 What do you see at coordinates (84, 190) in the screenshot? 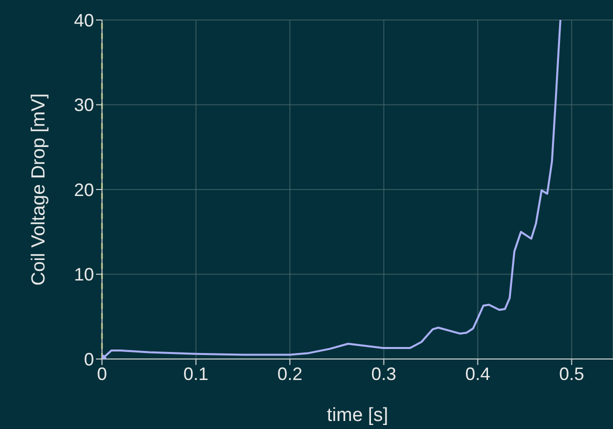
I see `y-tick-label: 20` at bounding box center [84, 190].